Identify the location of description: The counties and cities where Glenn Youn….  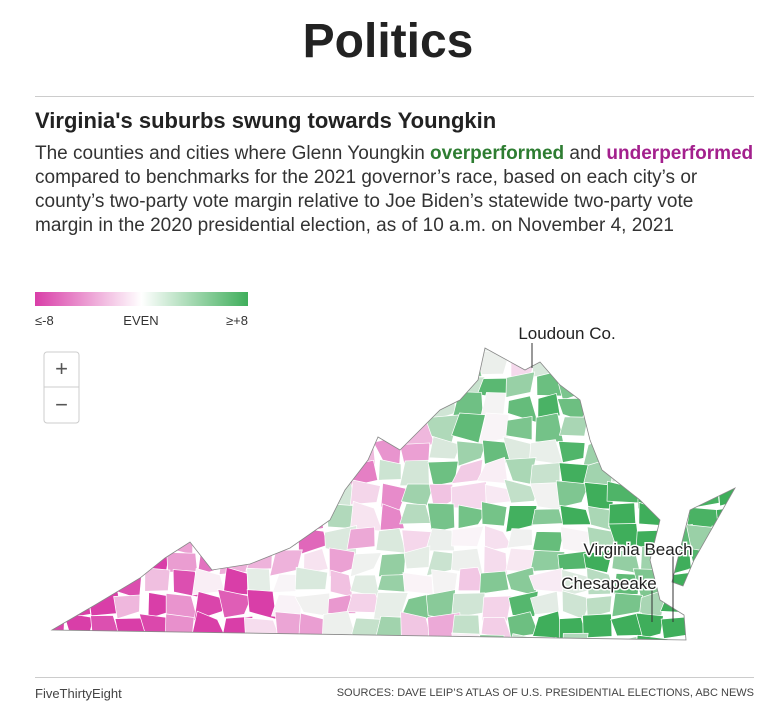
(395, 190).